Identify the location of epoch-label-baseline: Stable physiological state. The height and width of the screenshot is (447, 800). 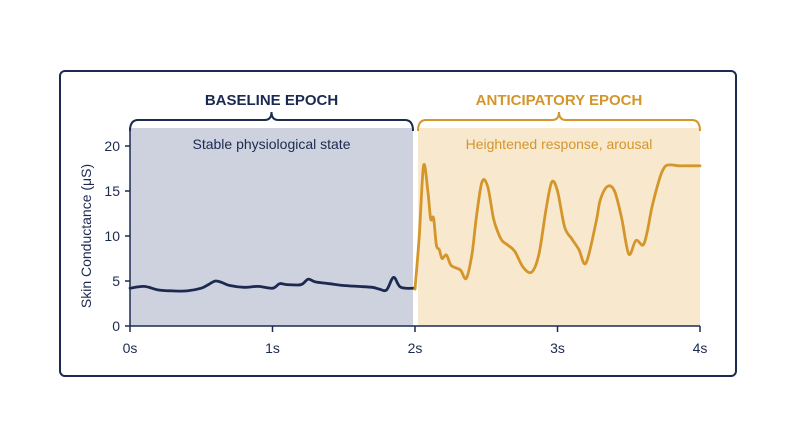
(272, 144).